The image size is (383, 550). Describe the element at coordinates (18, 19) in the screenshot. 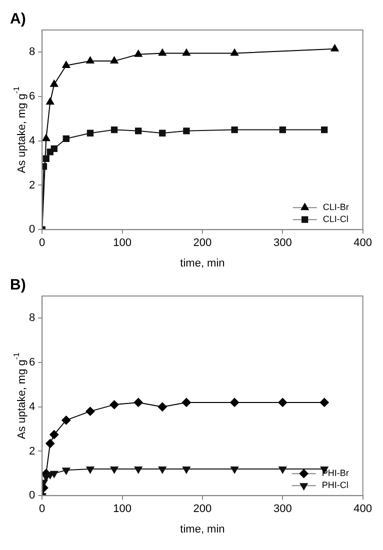

I see `chart-title: A)` at that location.